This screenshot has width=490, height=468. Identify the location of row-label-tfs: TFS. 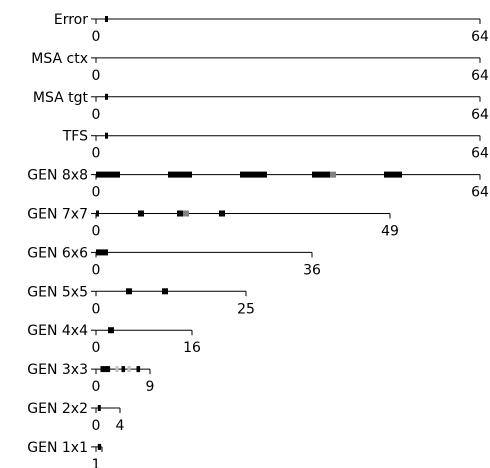
(75, 137).